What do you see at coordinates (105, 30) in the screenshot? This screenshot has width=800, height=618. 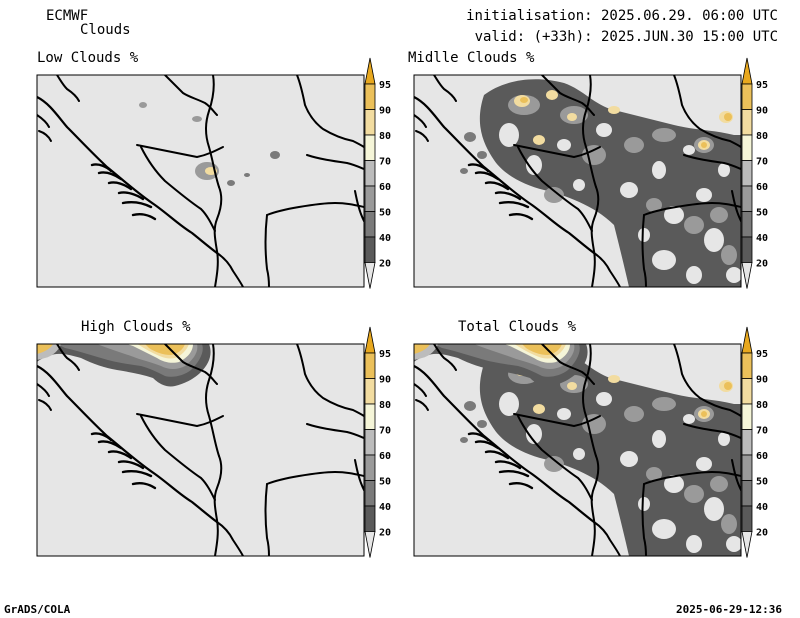 I see `product-name: Clouds` at bounding box center [105, 30].